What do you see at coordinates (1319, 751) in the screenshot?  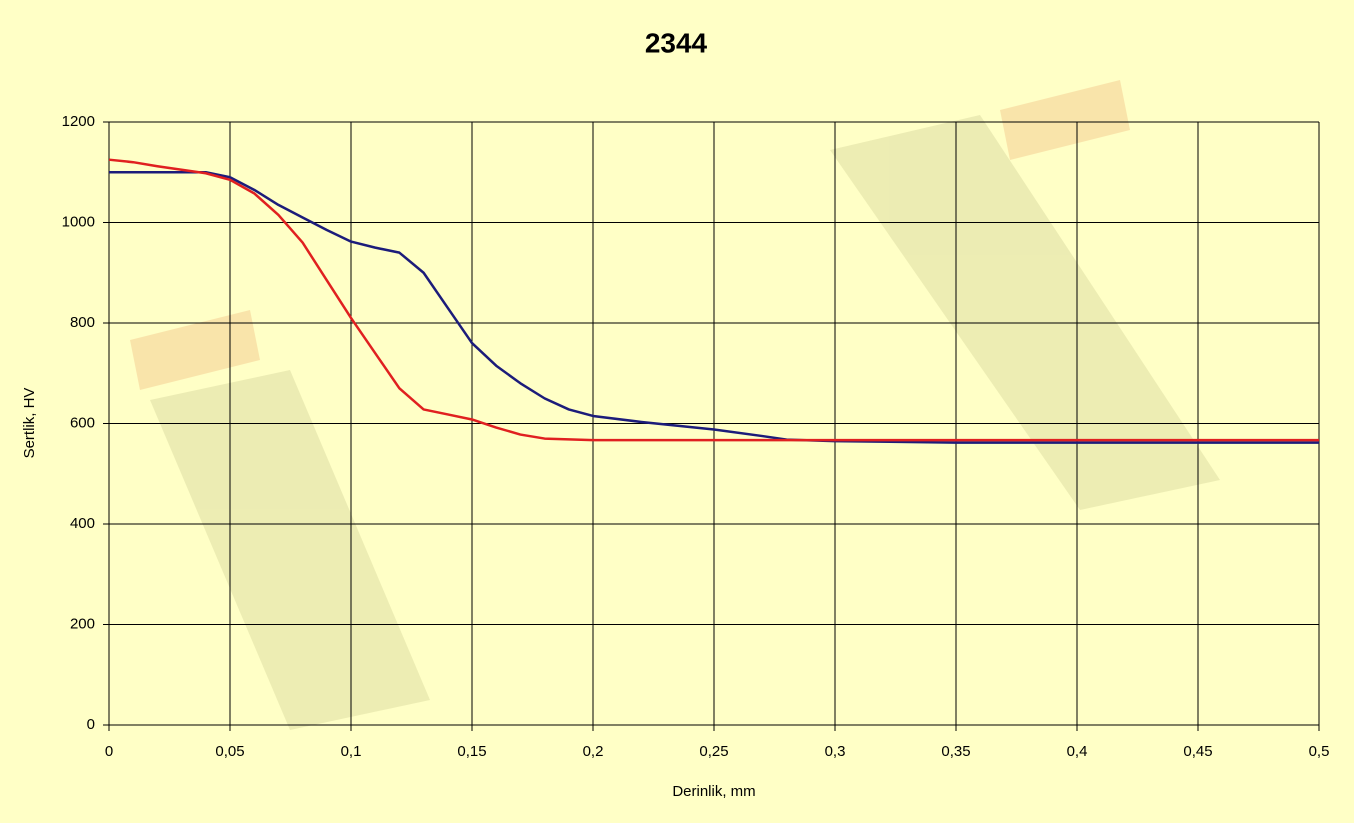 I see `x-tick-label: 0,5` at bounding box center [1319, 751].